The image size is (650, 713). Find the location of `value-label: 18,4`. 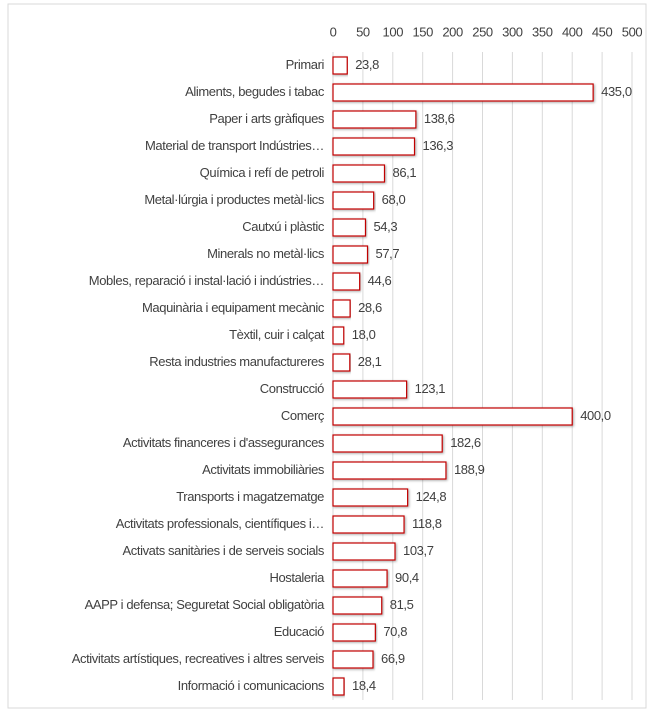

value-label: 18,4 is located at coordinates (364, 685).